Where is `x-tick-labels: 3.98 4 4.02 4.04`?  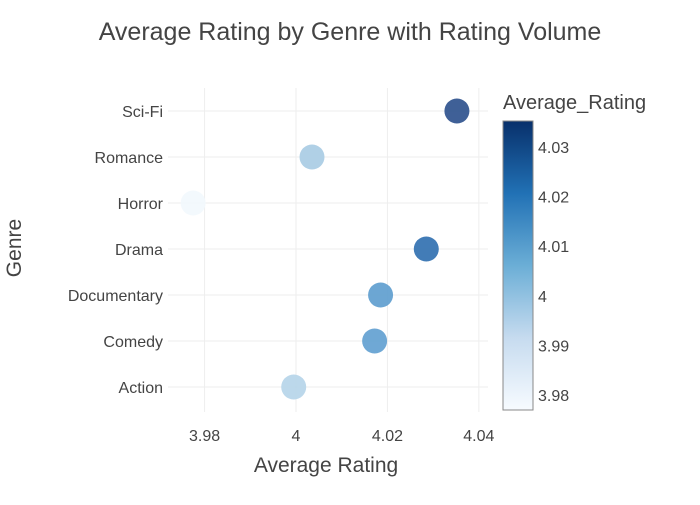 x-tick-labels: 3.98 4 4.02 4.04 is located at coordinates (342, 436).